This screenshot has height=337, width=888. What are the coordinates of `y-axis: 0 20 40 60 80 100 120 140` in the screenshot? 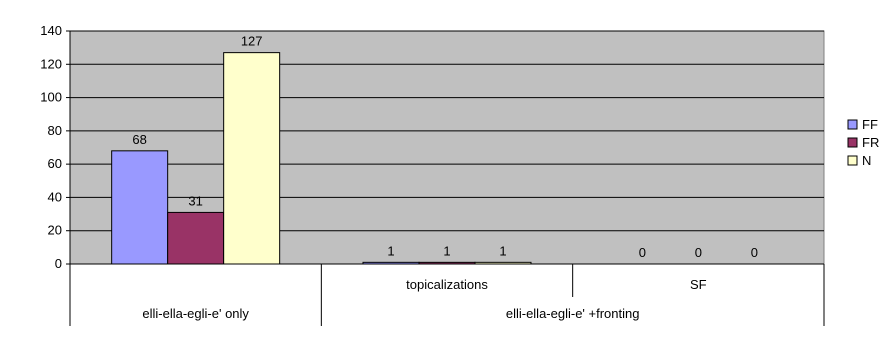 It's located at (55, 147).